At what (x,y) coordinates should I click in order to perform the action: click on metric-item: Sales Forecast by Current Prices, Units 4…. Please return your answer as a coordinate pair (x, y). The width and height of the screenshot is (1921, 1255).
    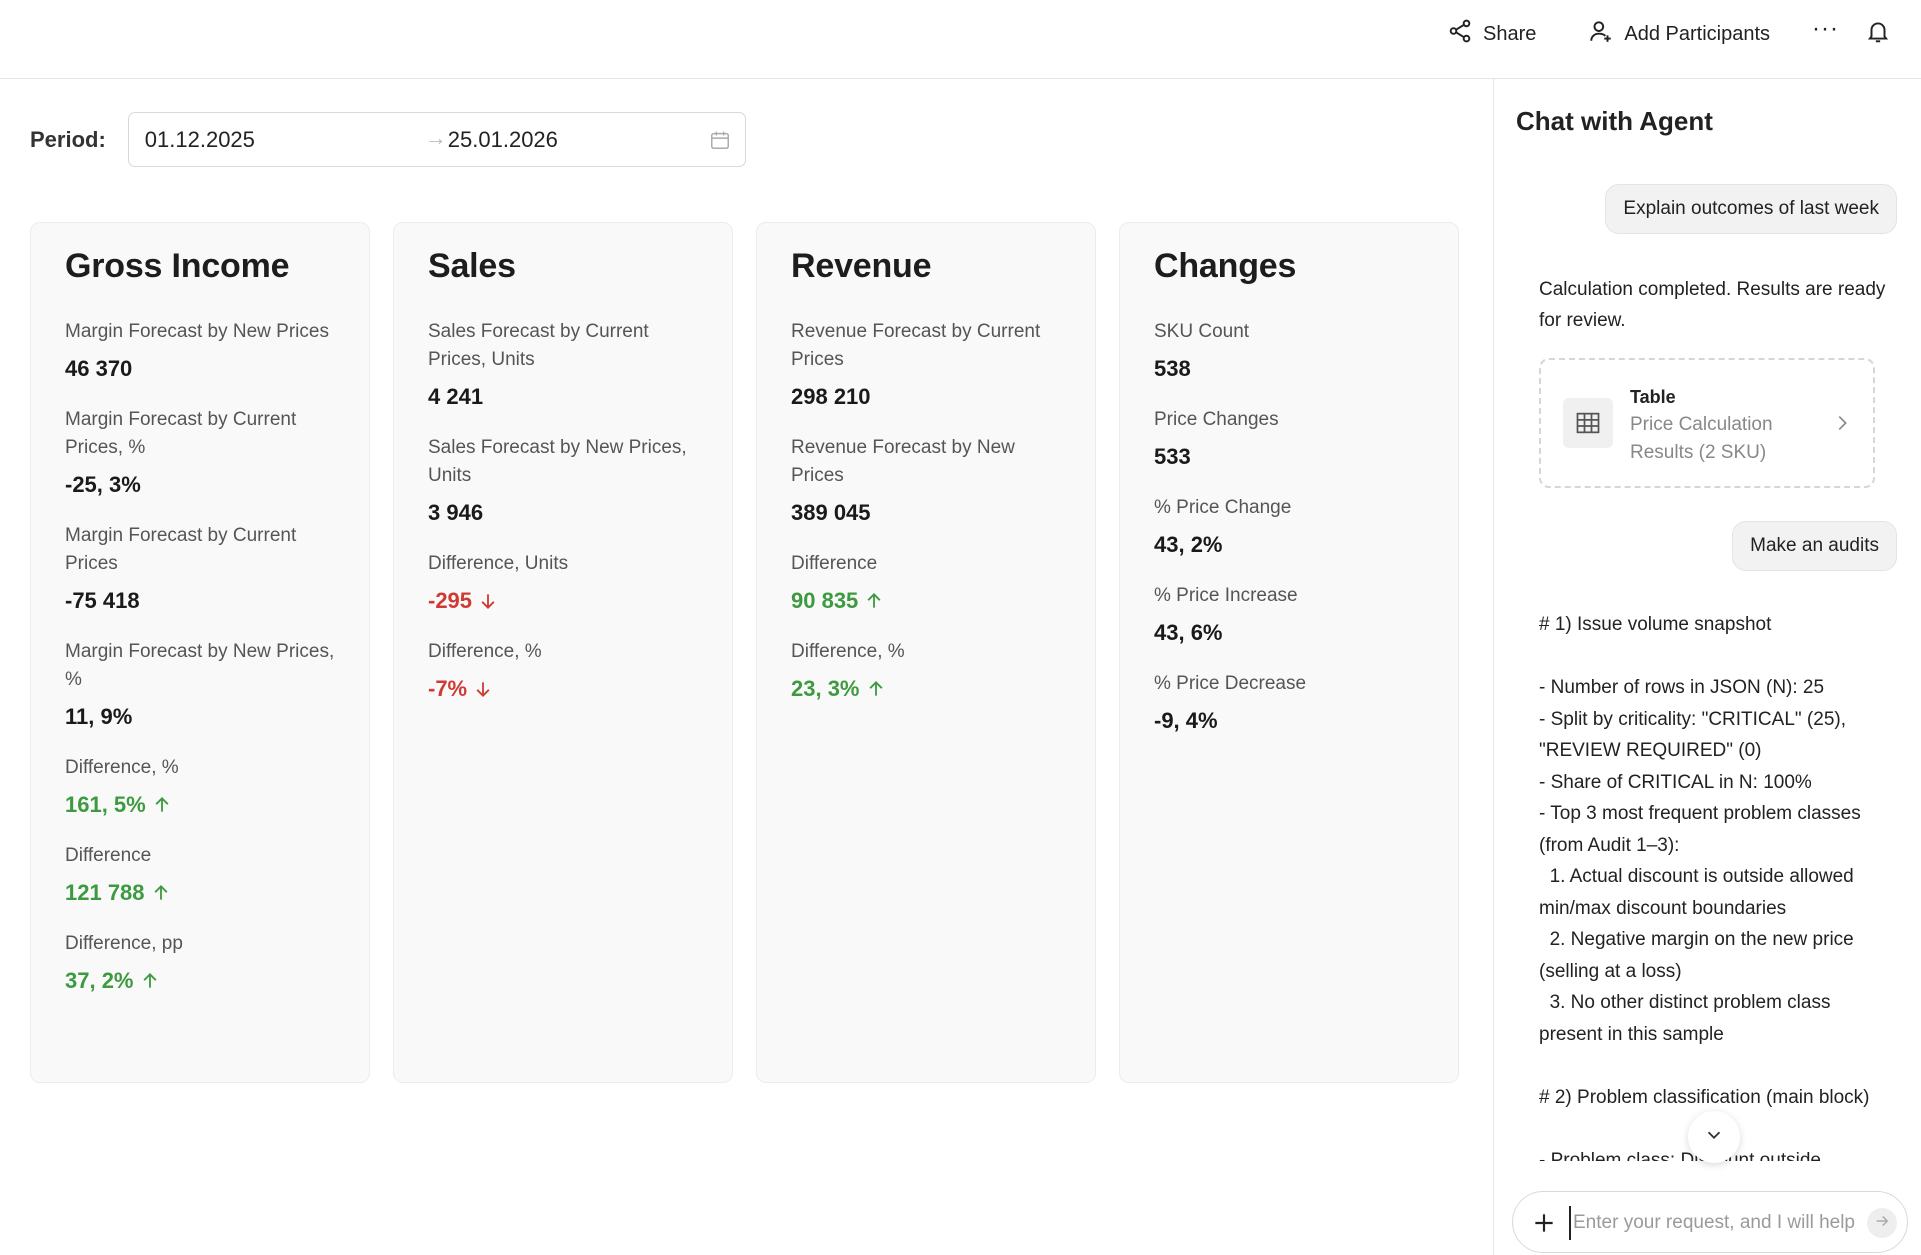
    Looking at the image, I should click on (563, 364).